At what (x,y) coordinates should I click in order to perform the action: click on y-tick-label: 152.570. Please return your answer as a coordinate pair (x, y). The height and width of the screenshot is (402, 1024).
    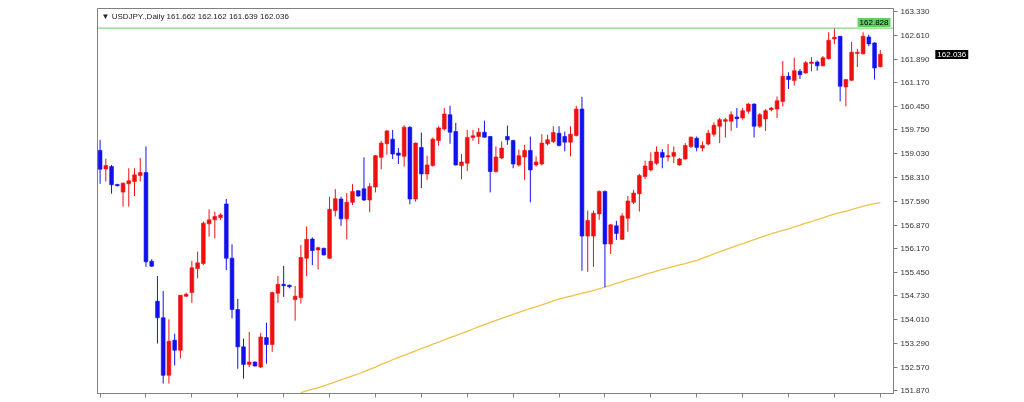
    Looking at the image, I should click on (915, 367).